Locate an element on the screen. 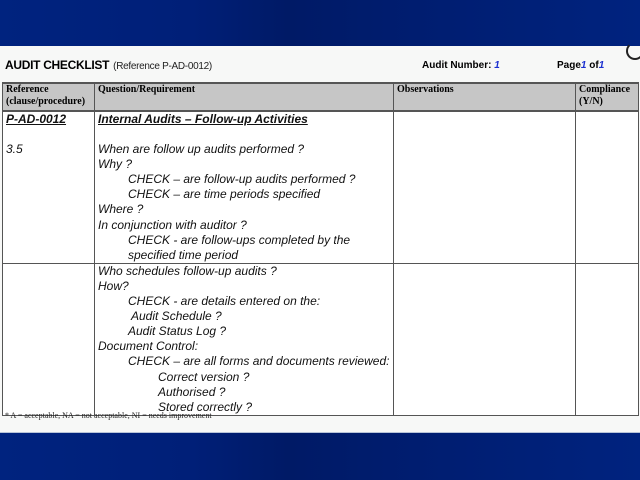 The height and width of the screenshot is (480, 640). header-text: Reference is located at coordinates (27, 89).